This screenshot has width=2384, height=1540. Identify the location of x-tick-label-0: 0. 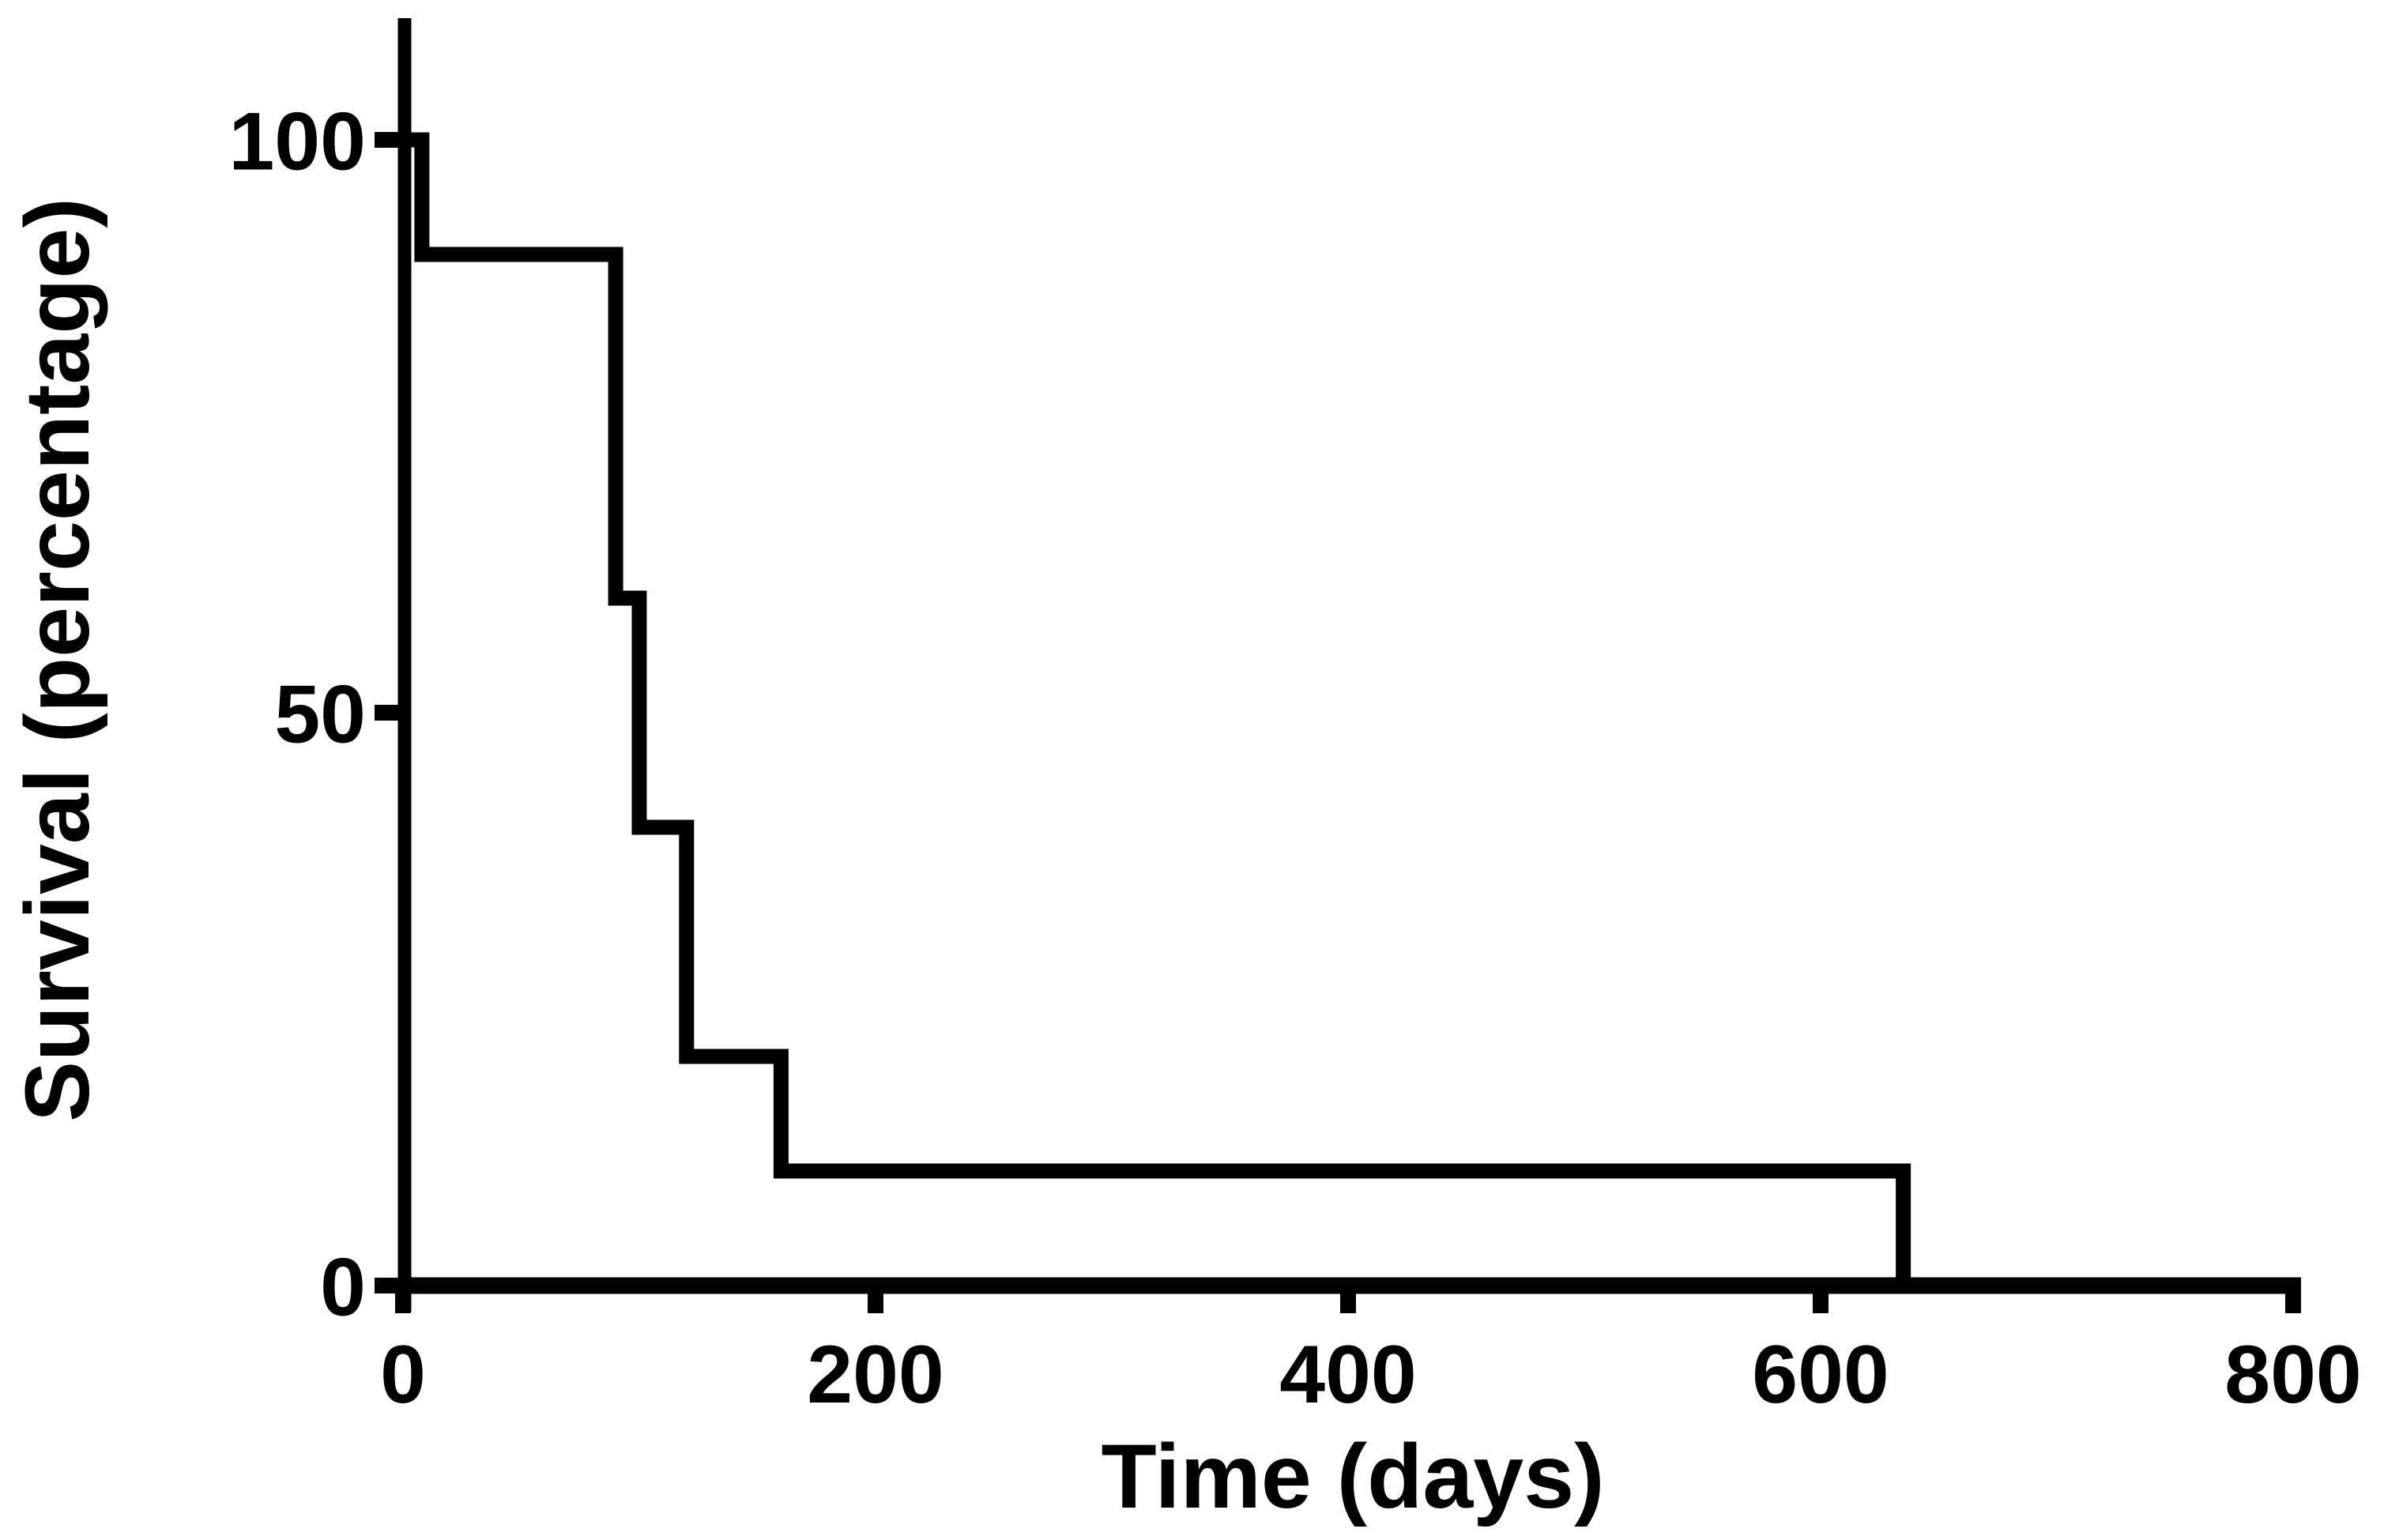
(403, 1375).